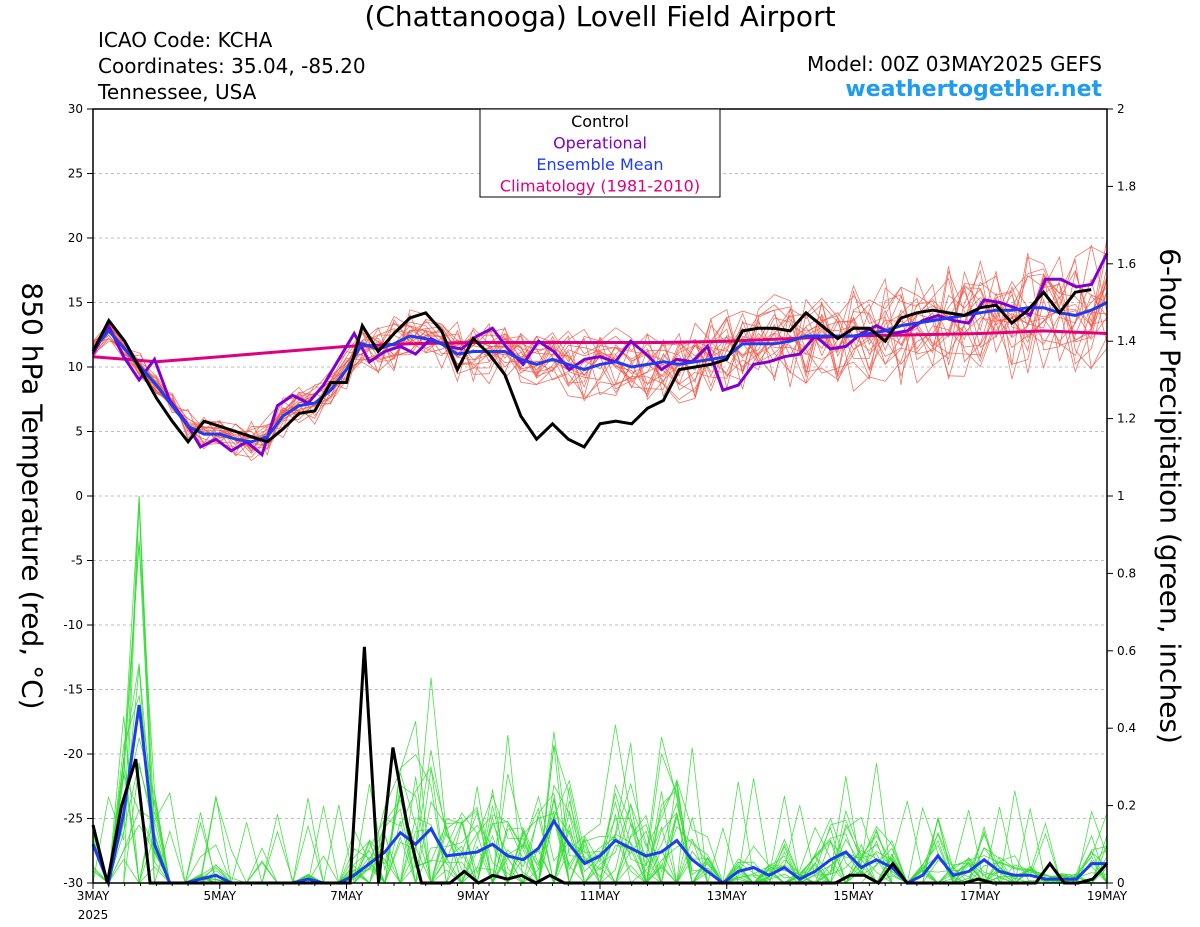 The width and height of the screenshot is (1200, 927). I want to click on x-tick-label: 15MAY, so click(853, 896).